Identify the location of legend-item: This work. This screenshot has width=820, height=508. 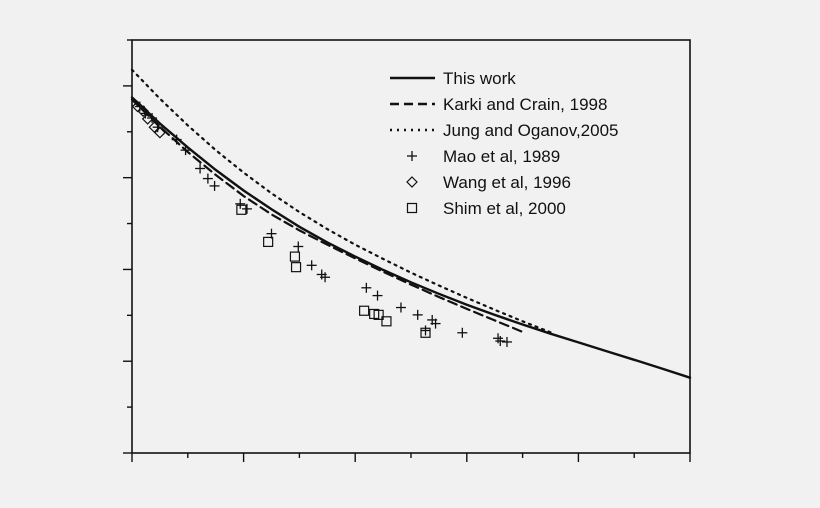
(453, 78).